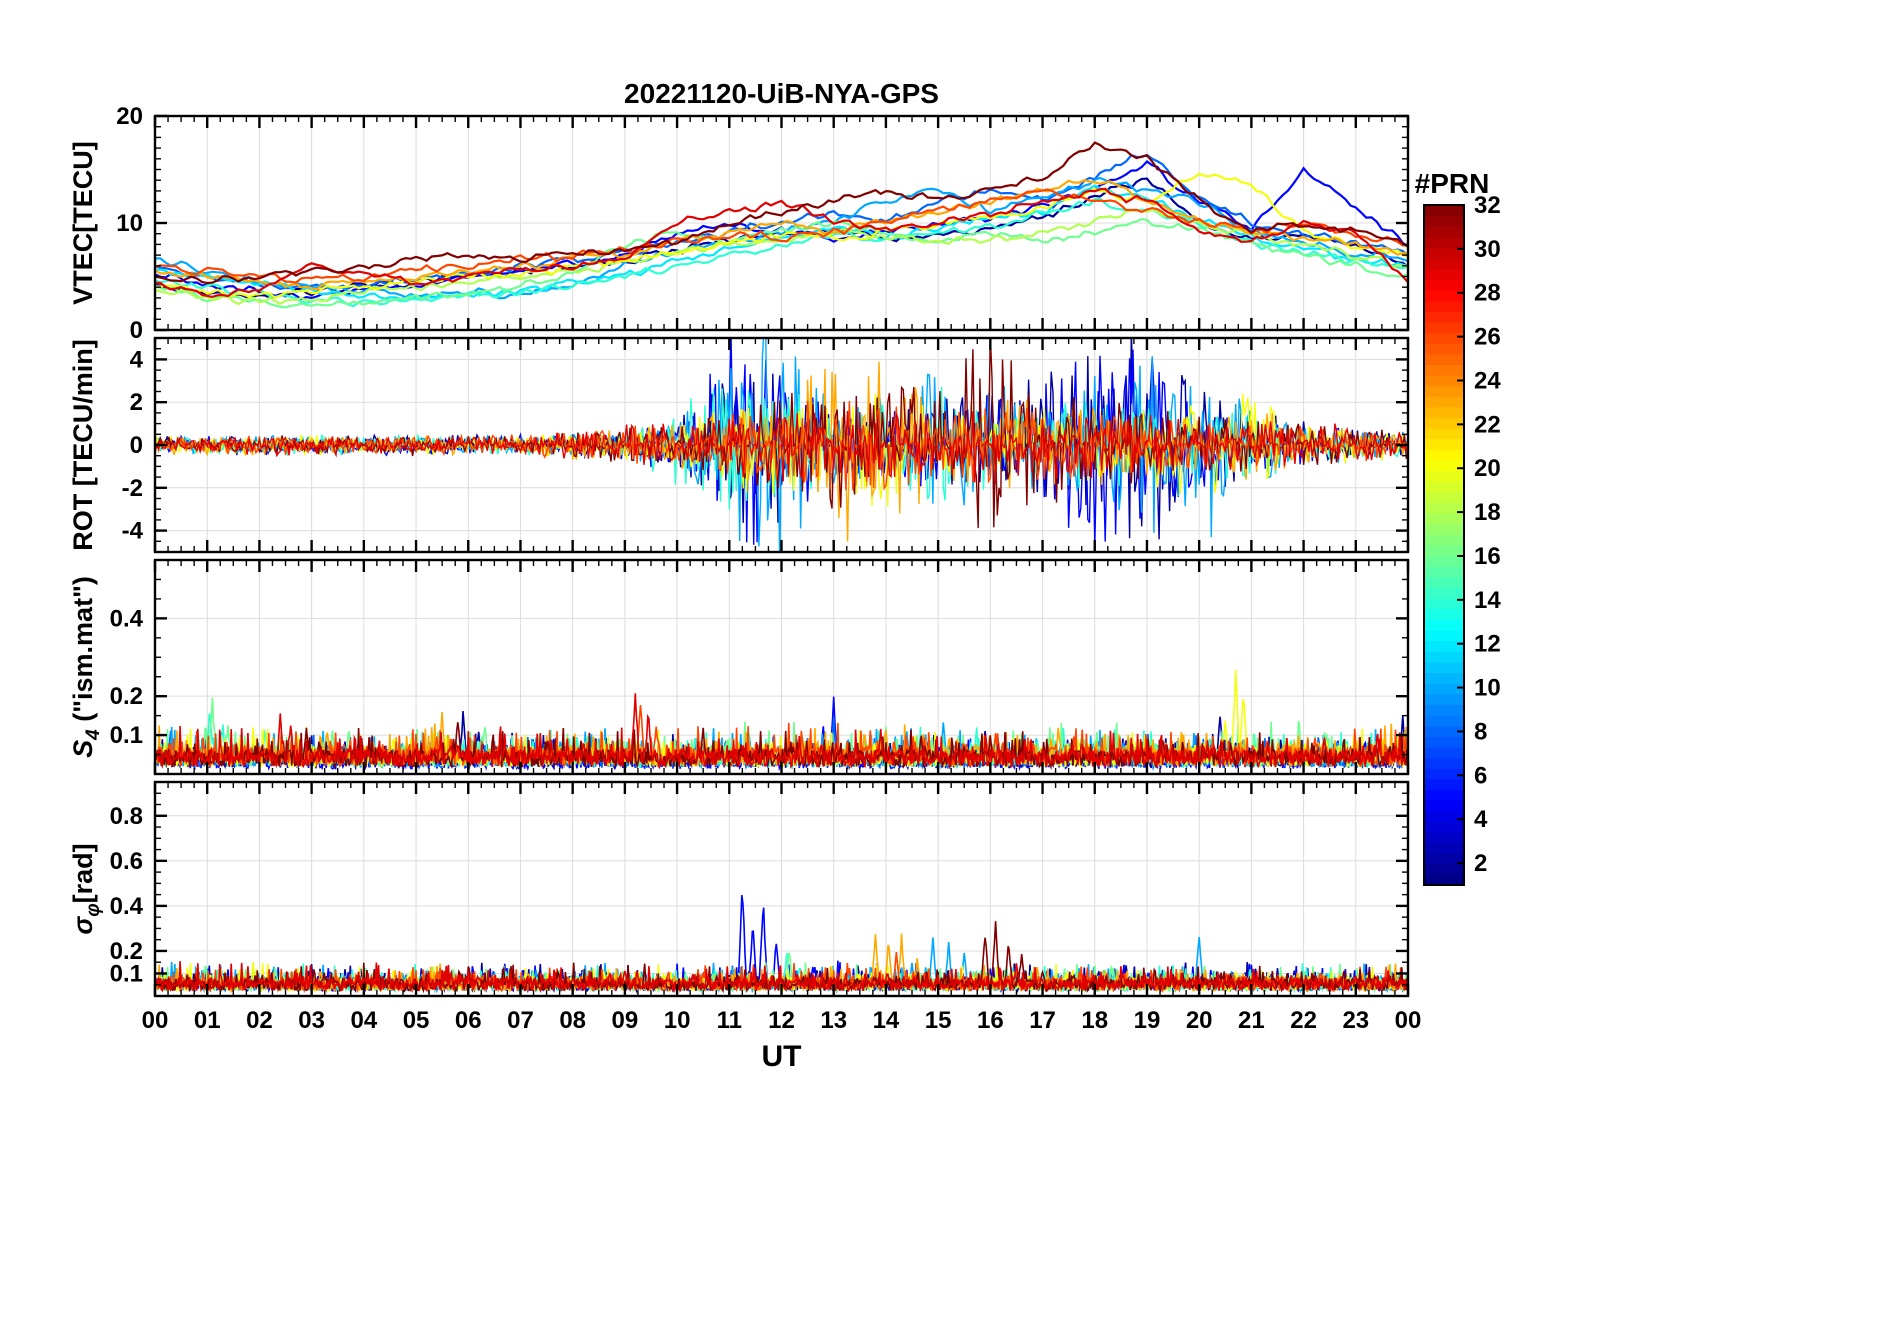  I want to click on axes-box-sigma_phi, so click(781, 889).